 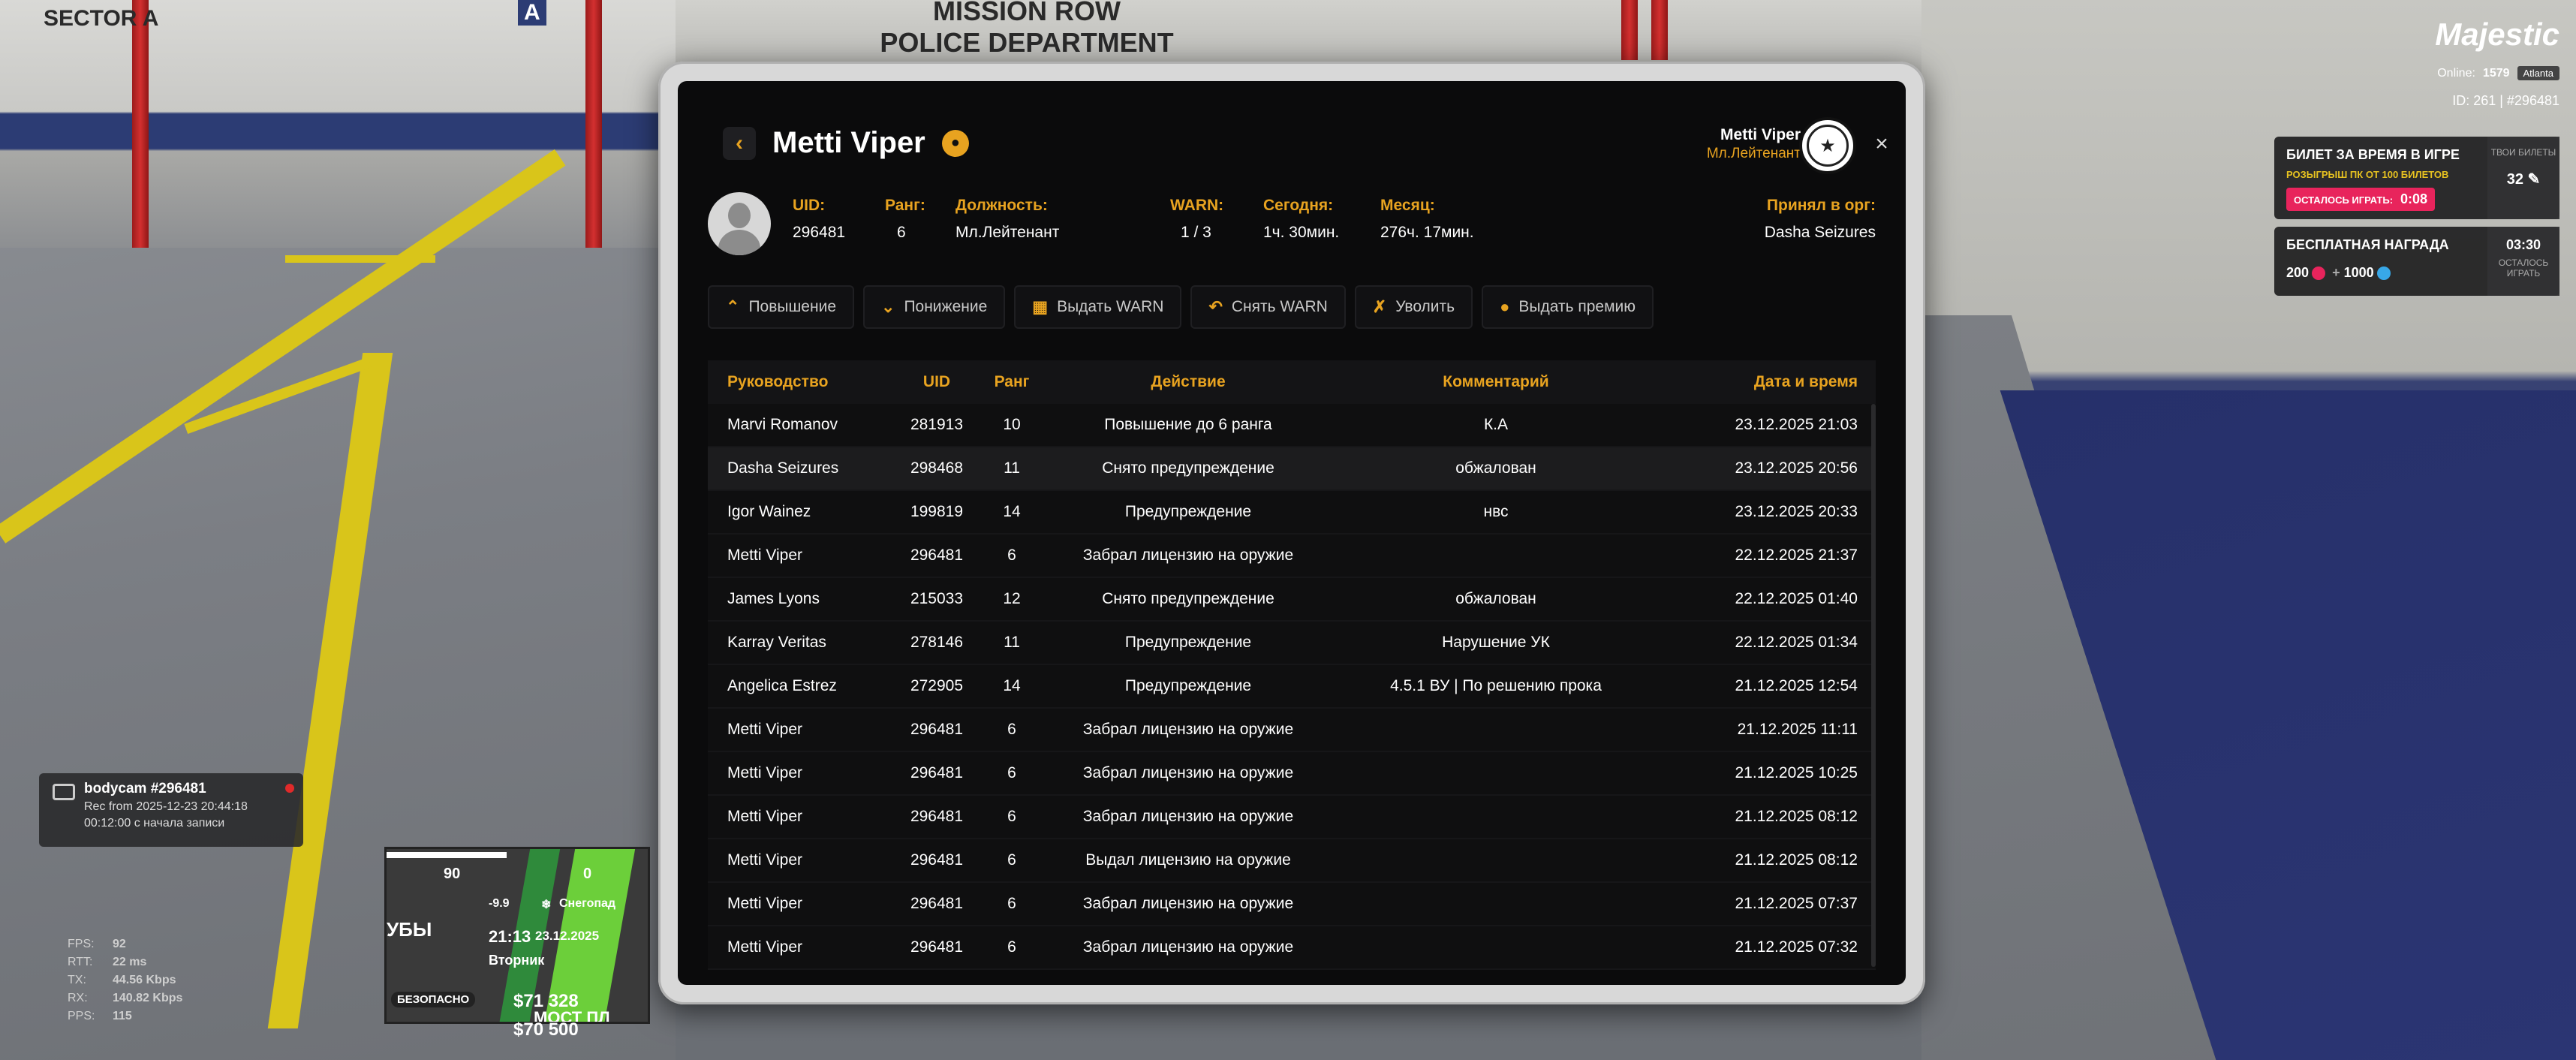 I want to click on player-id: ID: 261 | #296481, so click(x=2505, y=101).